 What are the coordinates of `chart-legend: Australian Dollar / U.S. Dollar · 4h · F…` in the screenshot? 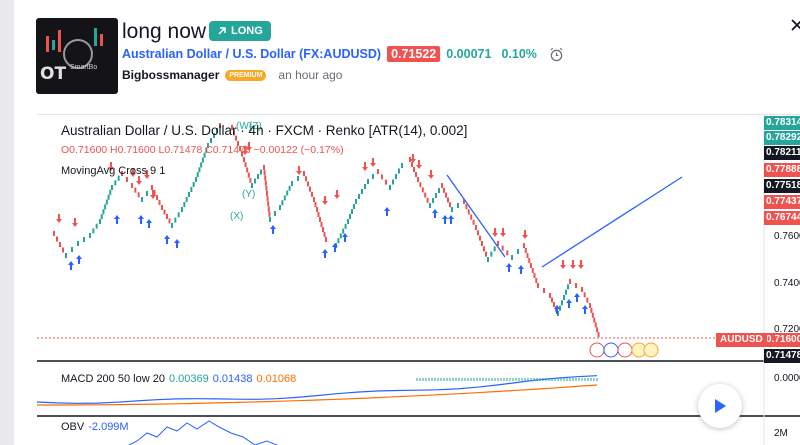 It's located at (264, 130).